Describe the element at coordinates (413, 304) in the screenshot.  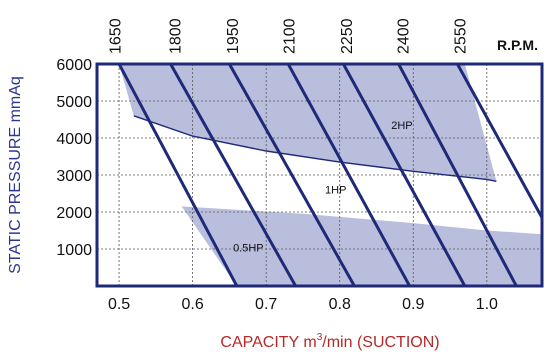
I see `x-tick-label: 0.9` at that location.